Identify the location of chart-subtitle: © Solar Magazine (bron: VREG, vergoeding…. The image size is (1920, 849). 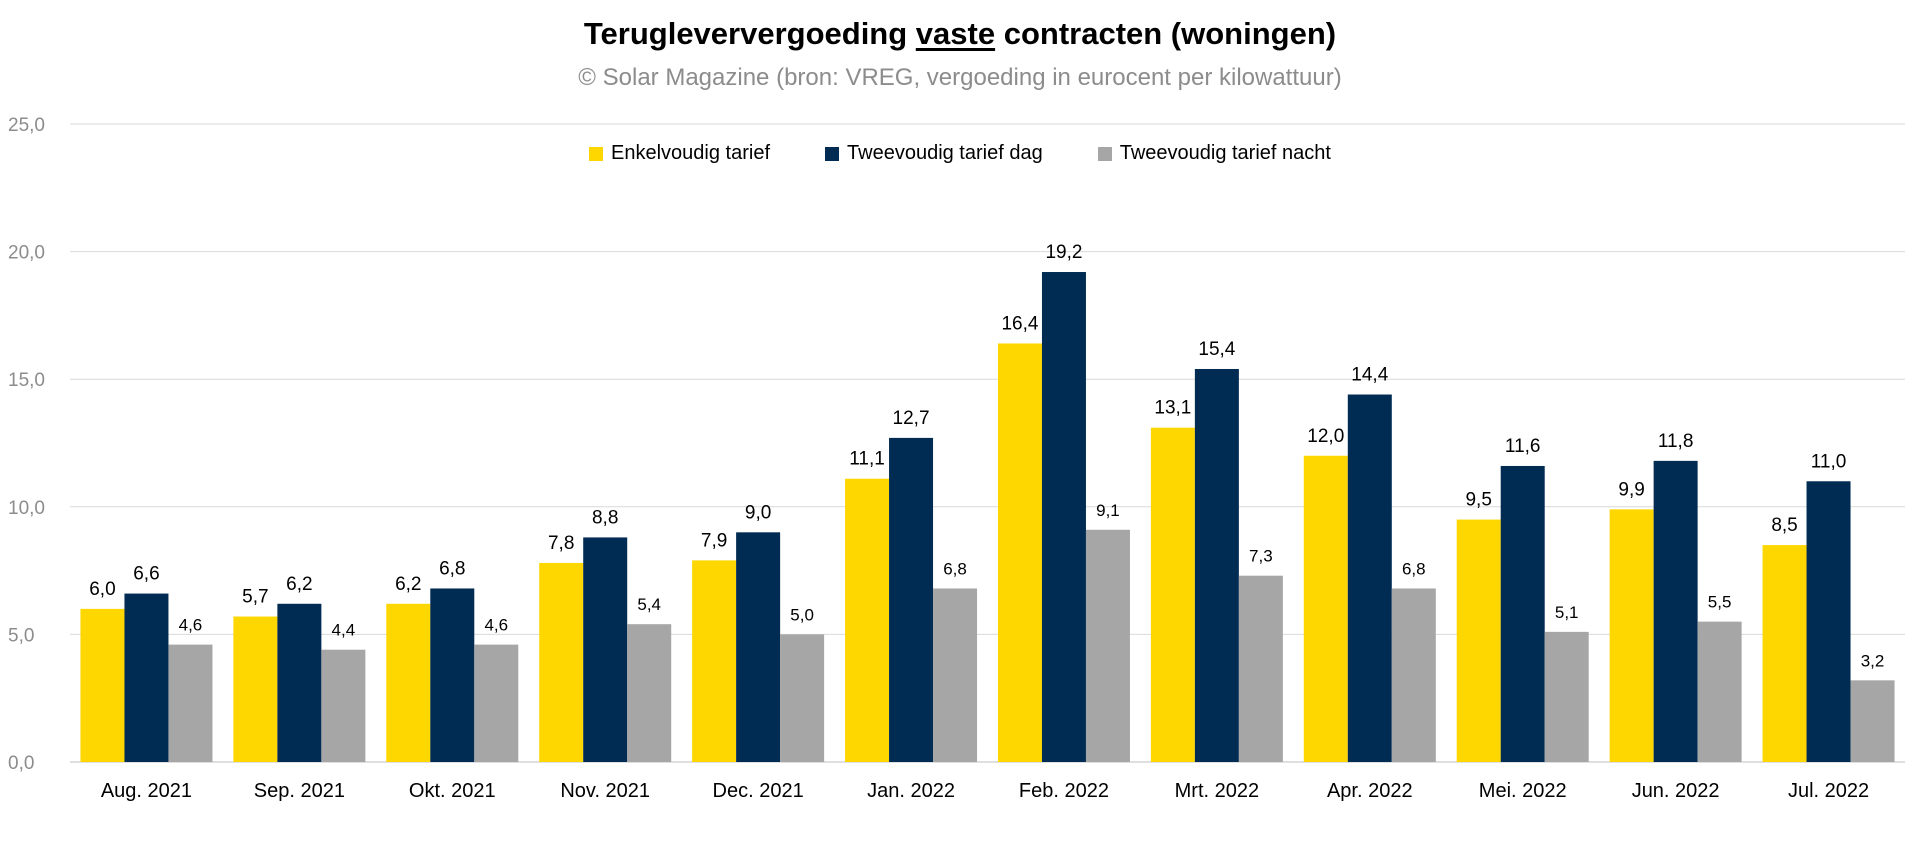
(960, 77).